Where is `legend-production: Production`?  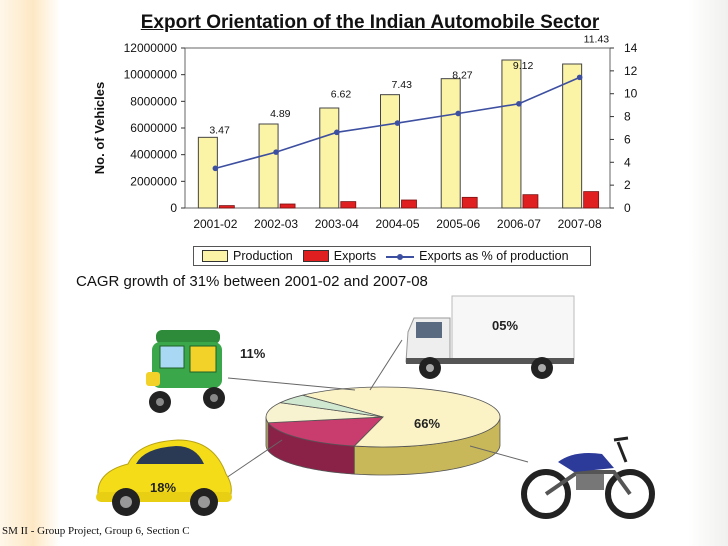 legend-production: Production is located at coordinates (247, 256).